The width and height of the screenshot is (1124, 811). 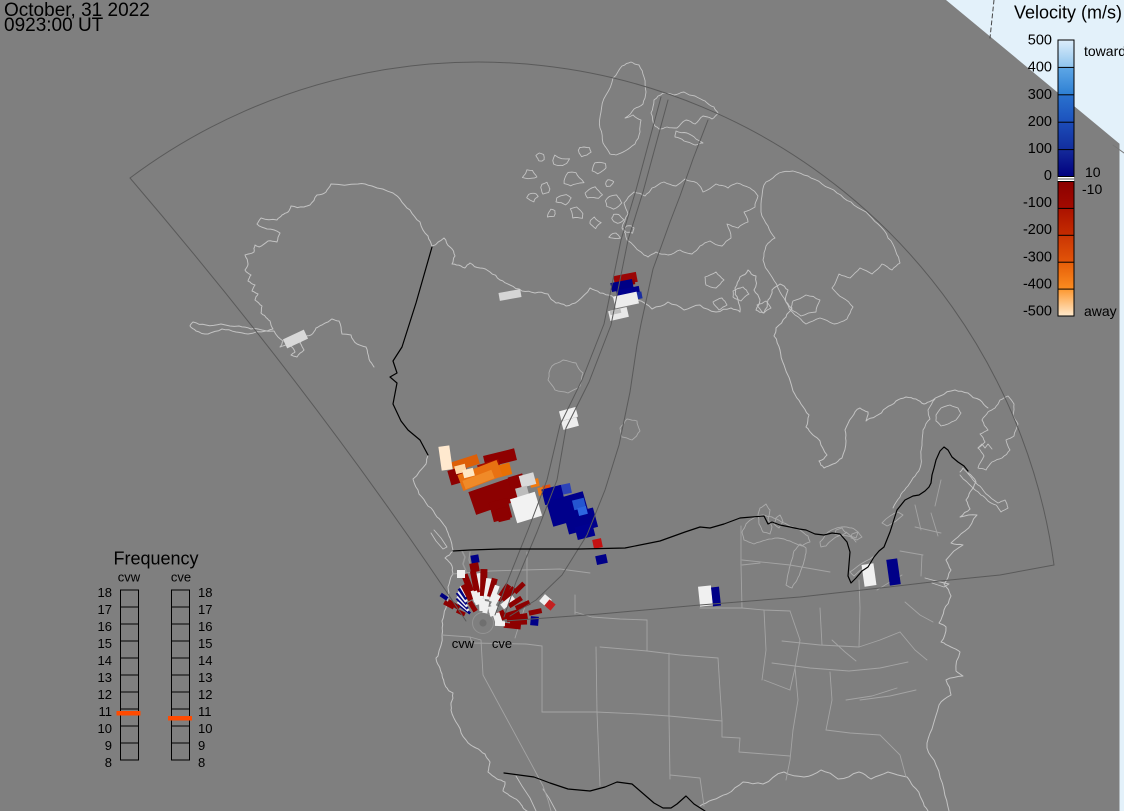 I want to click on svg-text: away, so click(x=1100, y=311).